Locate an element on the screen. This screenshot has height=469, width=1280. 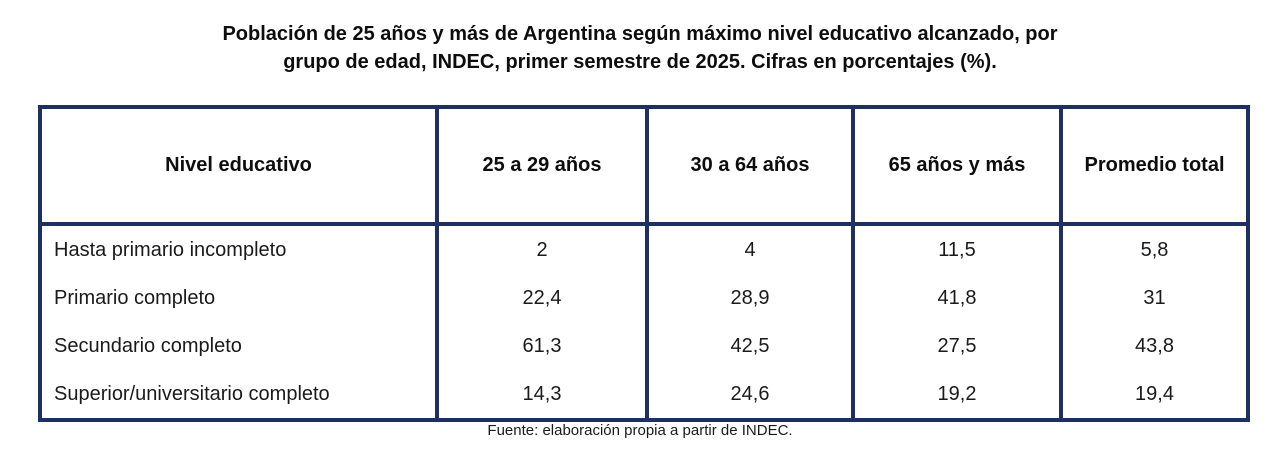
header-cell-25-29: 25 a 29 años is located at coordinates (540, 167).